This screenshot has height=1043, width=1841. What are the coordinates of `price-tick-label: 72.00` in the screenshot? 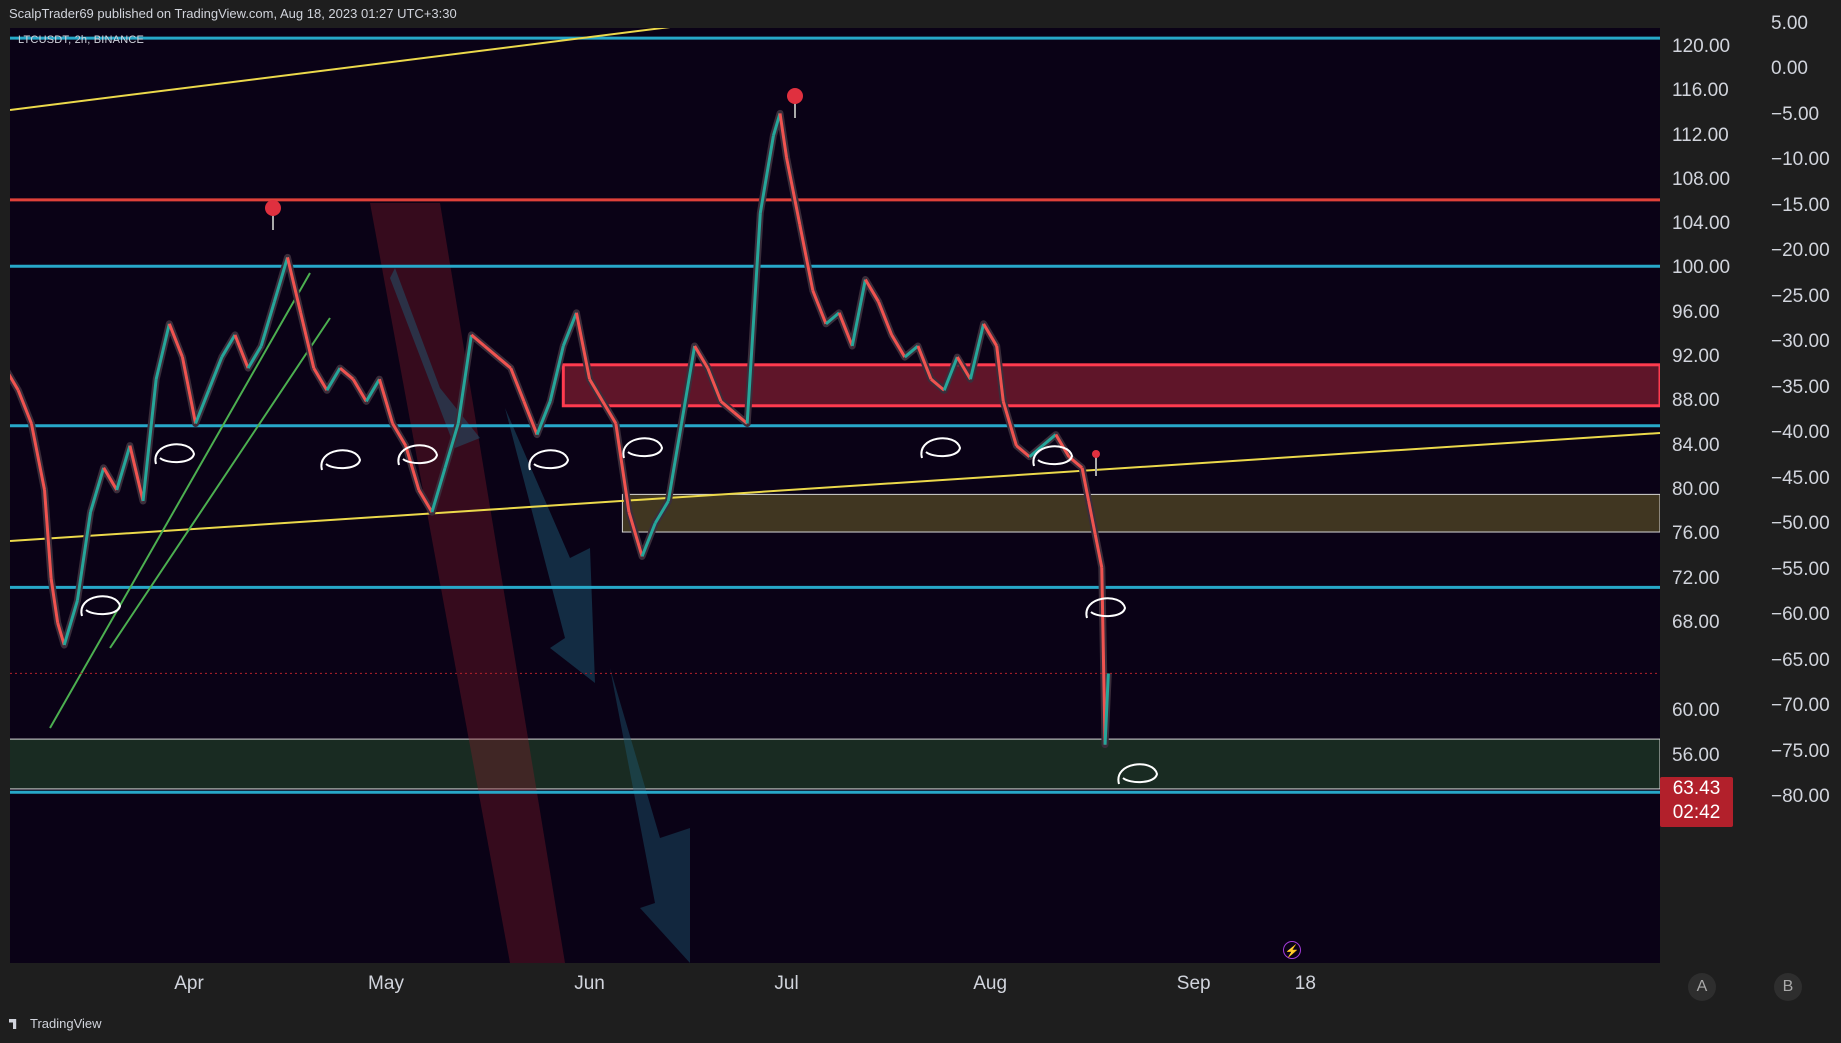 It's located at (1696, 578).